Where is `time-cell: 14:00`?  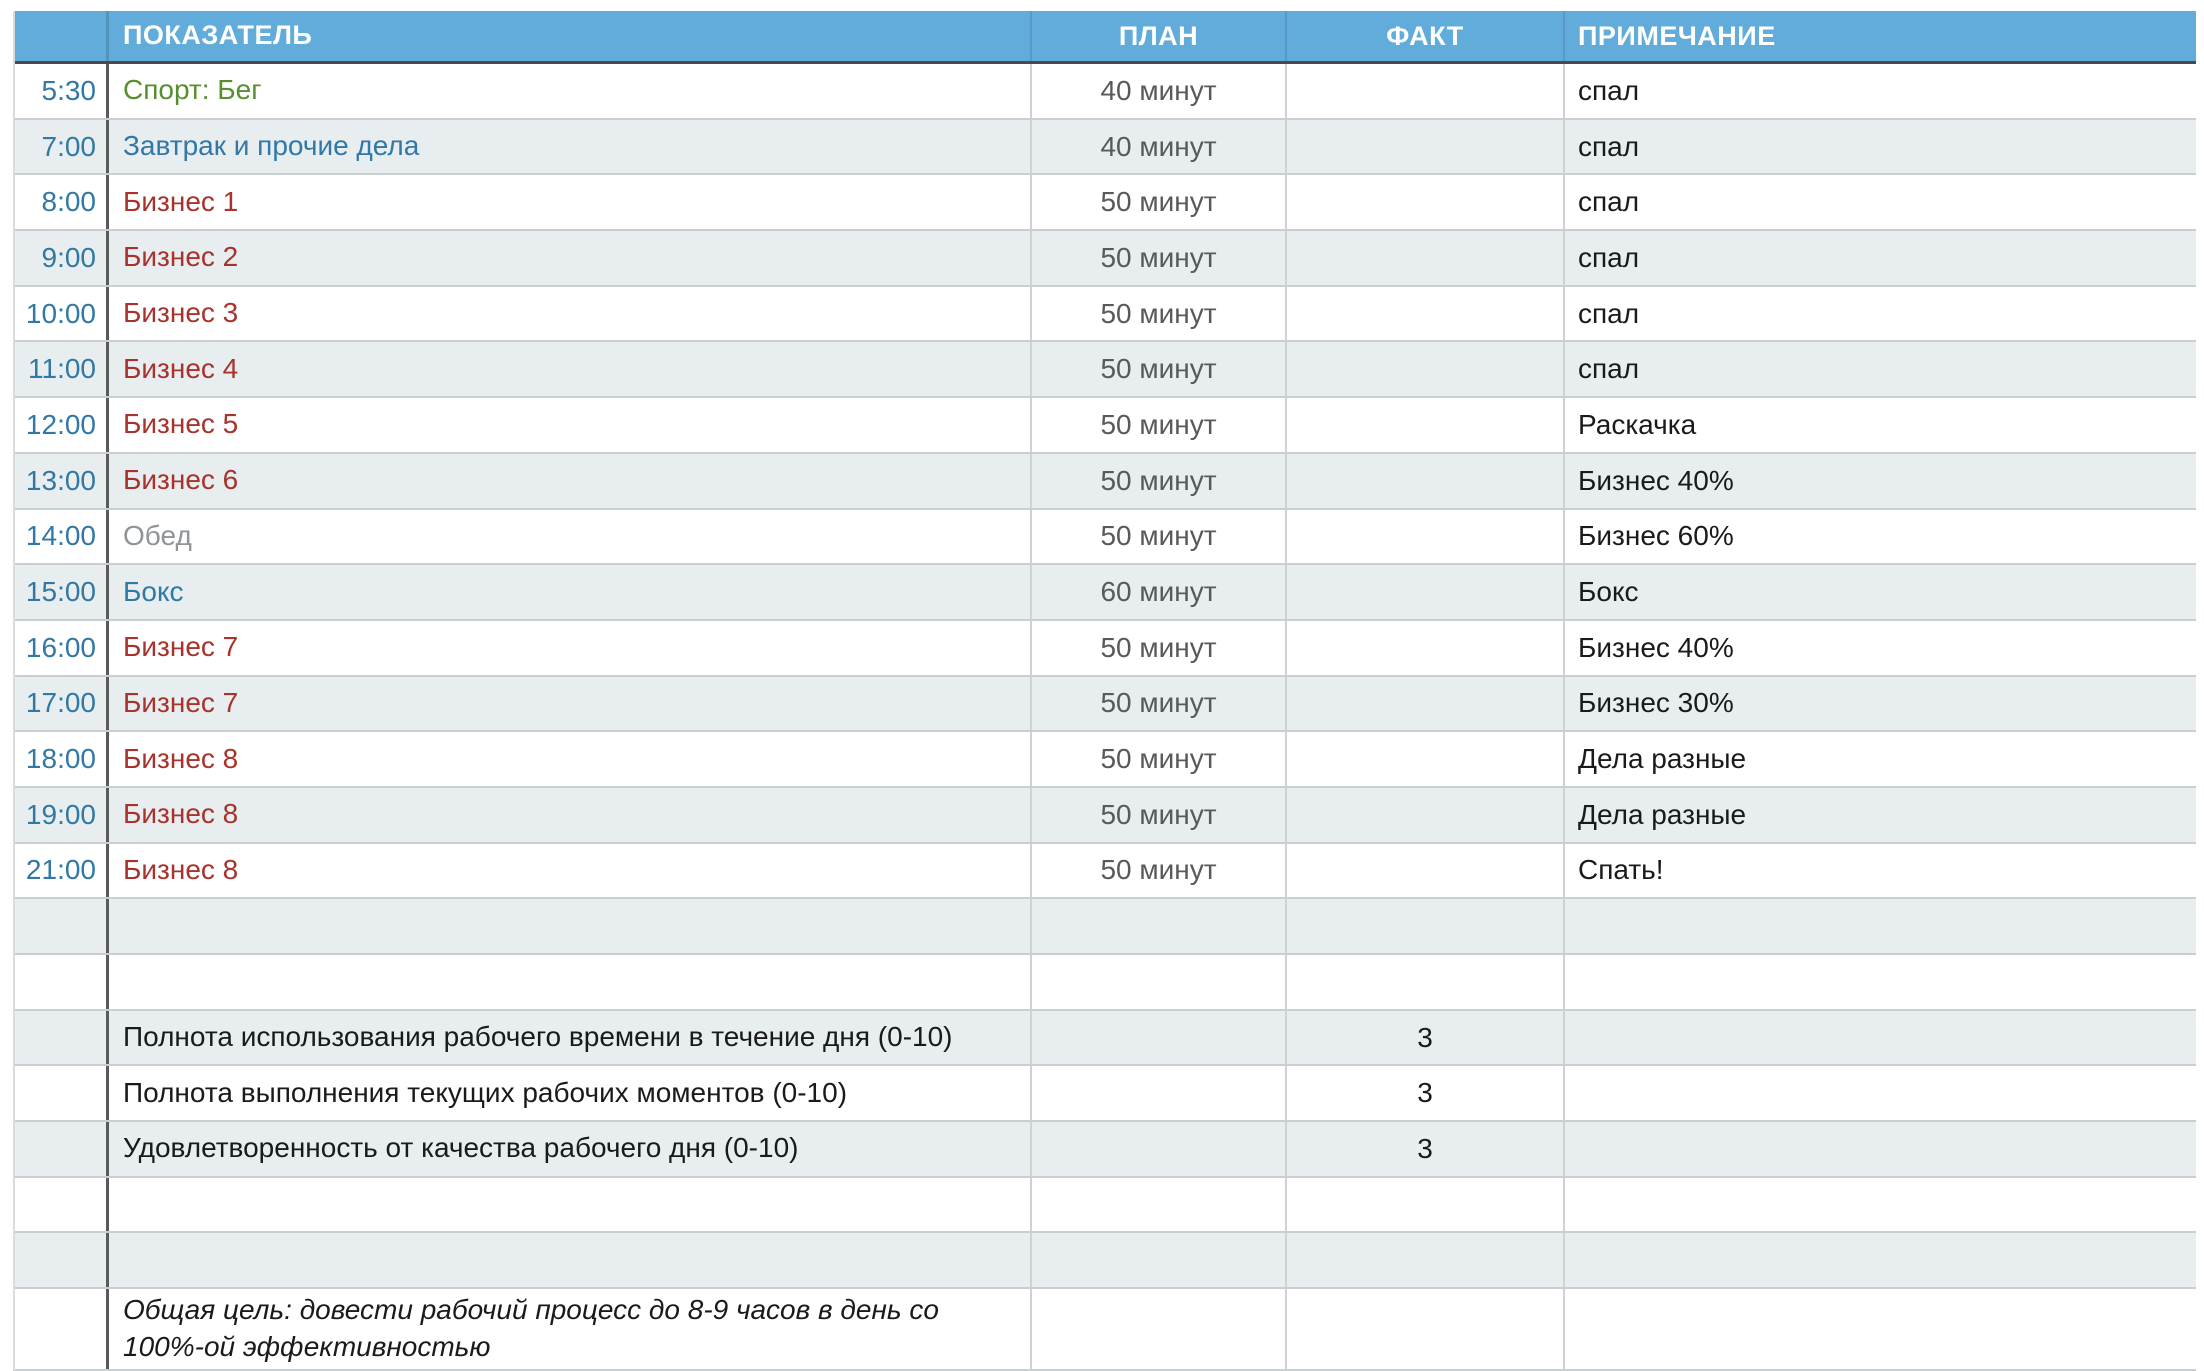 time-cell: 14:00 is located at coordinates (60, 536).